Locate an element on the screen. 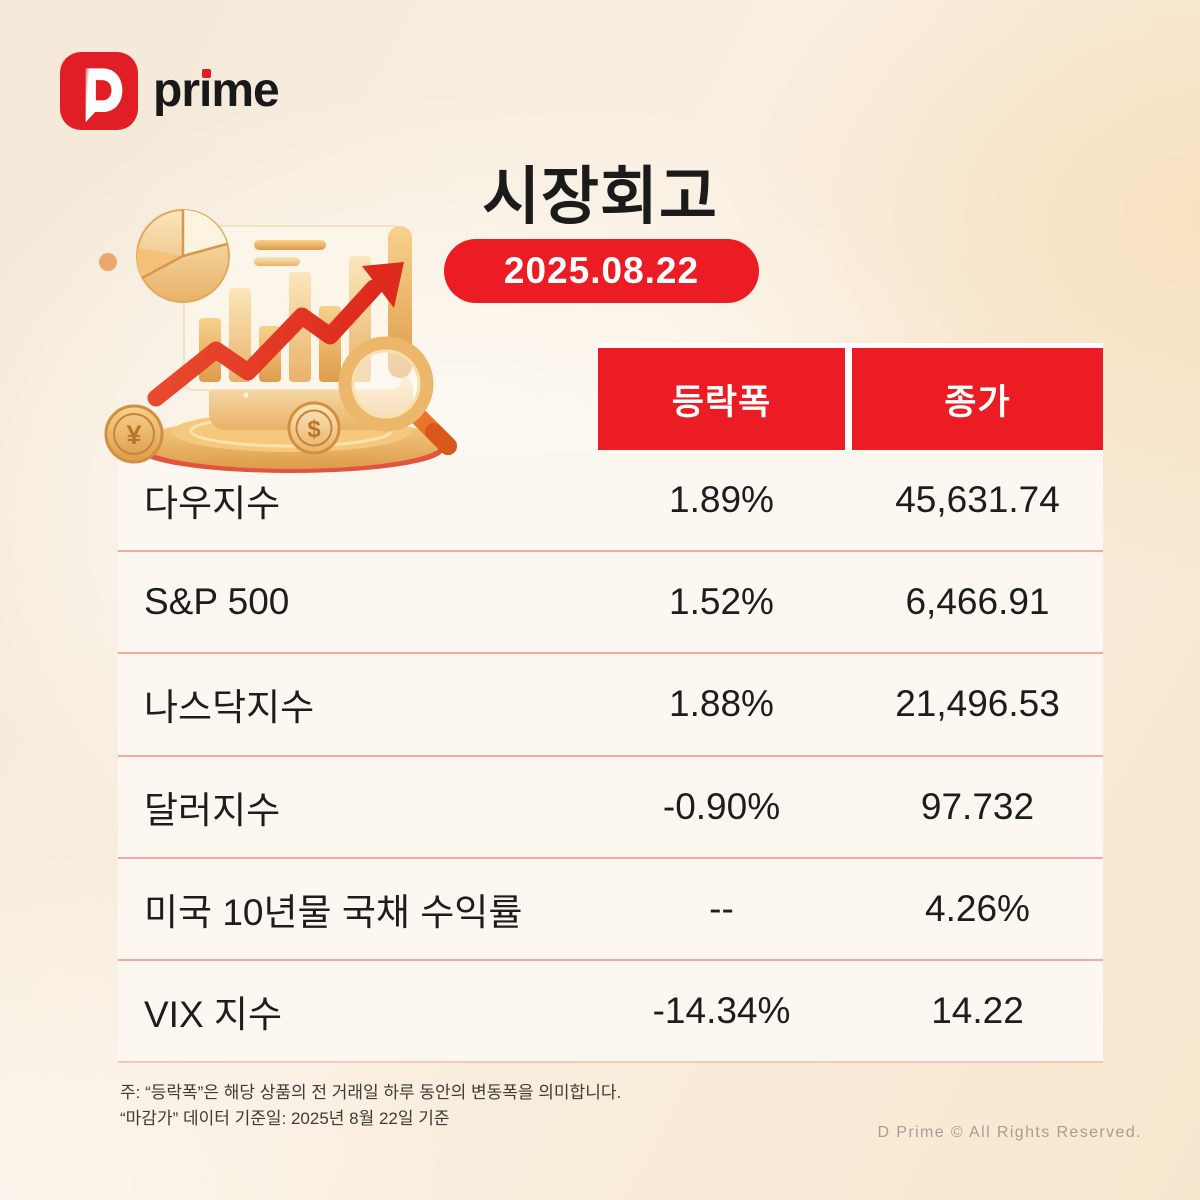 The image size is (1200, 1200). row-close: 4.26% is located at coordinates (977, 908).